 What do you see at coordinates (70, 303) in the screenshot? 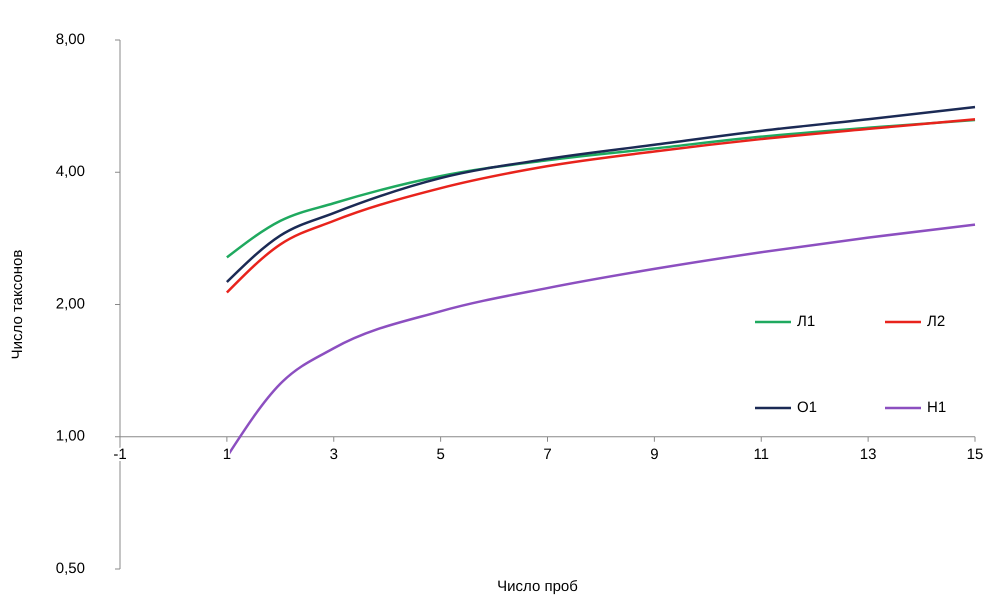
I see `y-tick-label: 2,00` at bounding box center [70, 303].